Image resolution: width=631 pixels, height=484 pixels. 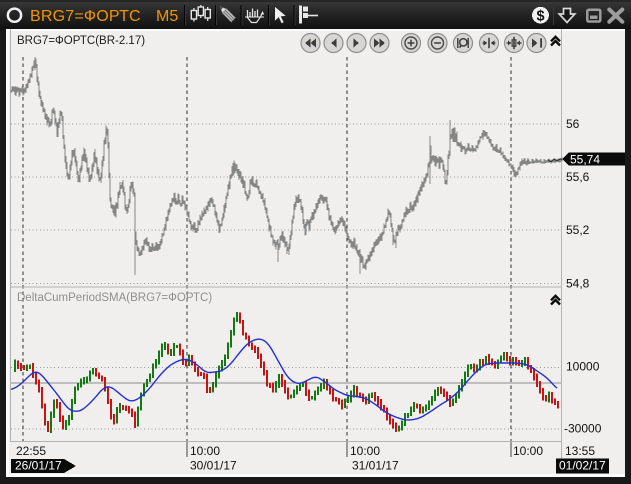 I want to click on svg-text: 55,74, so click(x=585, y=160).